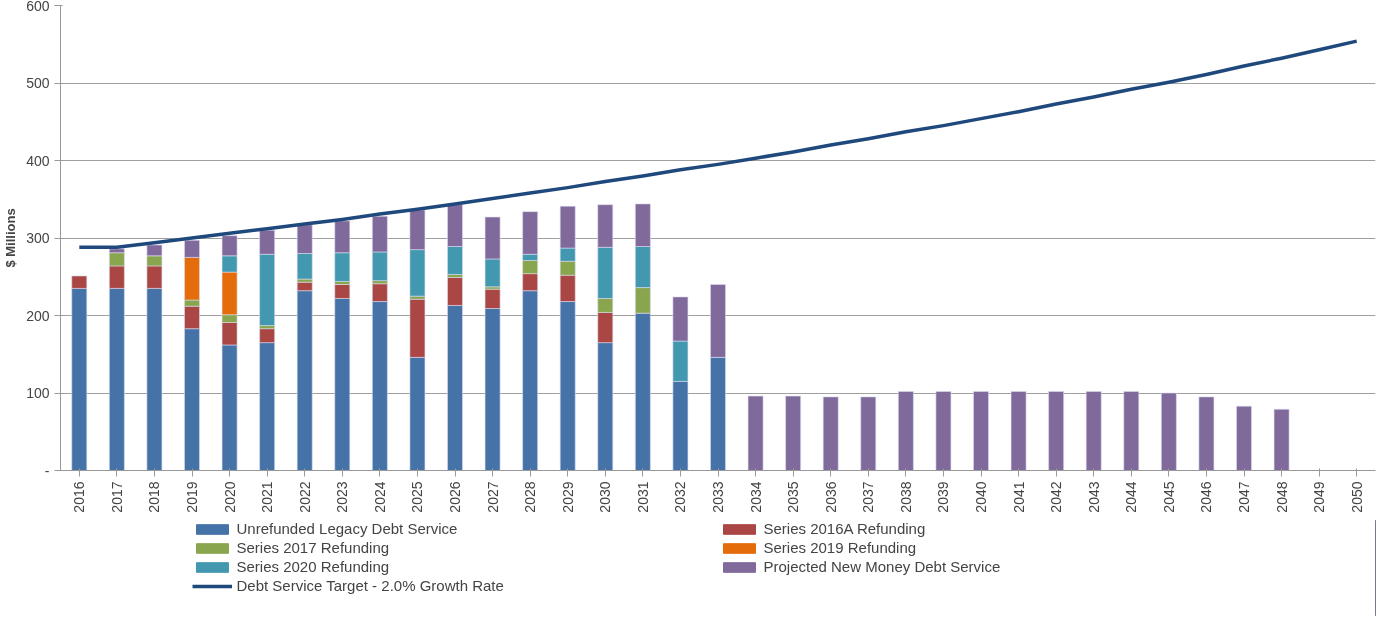 The height and width of the screenshot is (633, 1394). I want to click on x-tick-label: 2043, so click(1093, 497).